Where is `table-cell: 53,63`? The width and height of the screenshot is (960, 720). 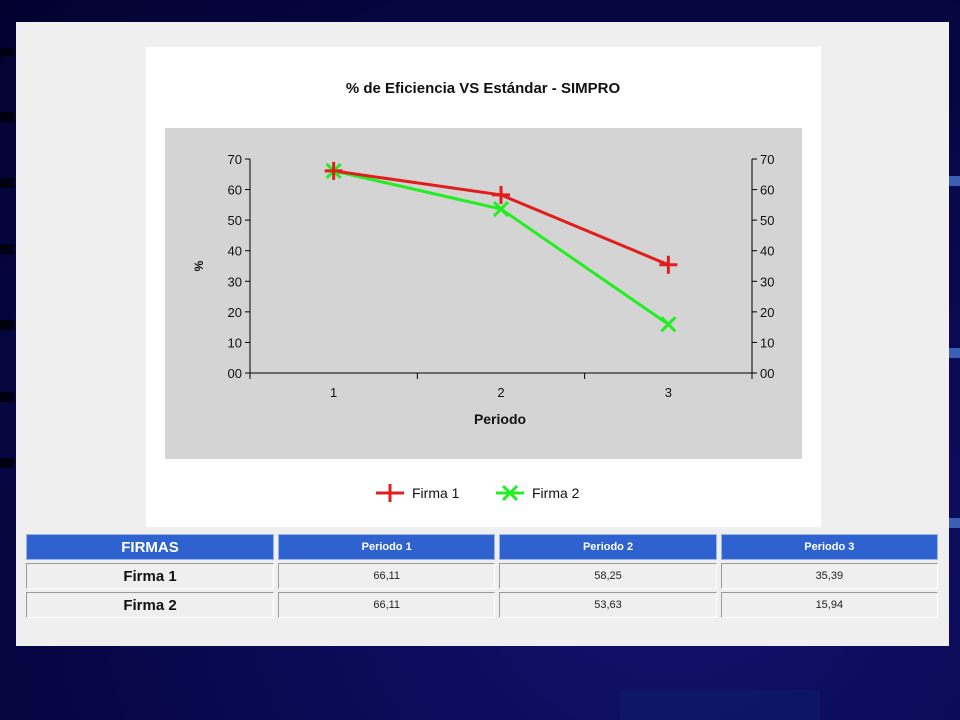
table-cell: 53,63 is located at coordinates (608, 605).